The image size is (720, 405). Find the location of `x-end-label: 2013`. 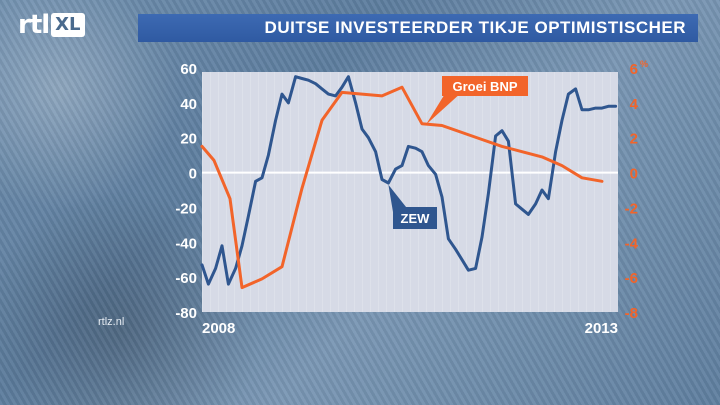

x-end-label: 2013 is located at coordinates (601, 328).